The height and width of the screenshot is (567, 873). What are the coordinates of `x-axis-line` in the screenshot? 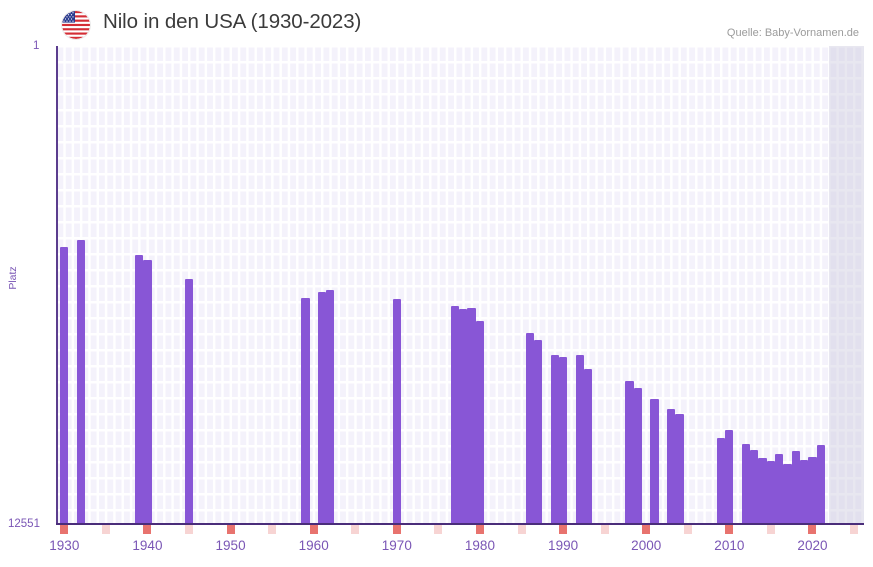 It's located at (460, 524).